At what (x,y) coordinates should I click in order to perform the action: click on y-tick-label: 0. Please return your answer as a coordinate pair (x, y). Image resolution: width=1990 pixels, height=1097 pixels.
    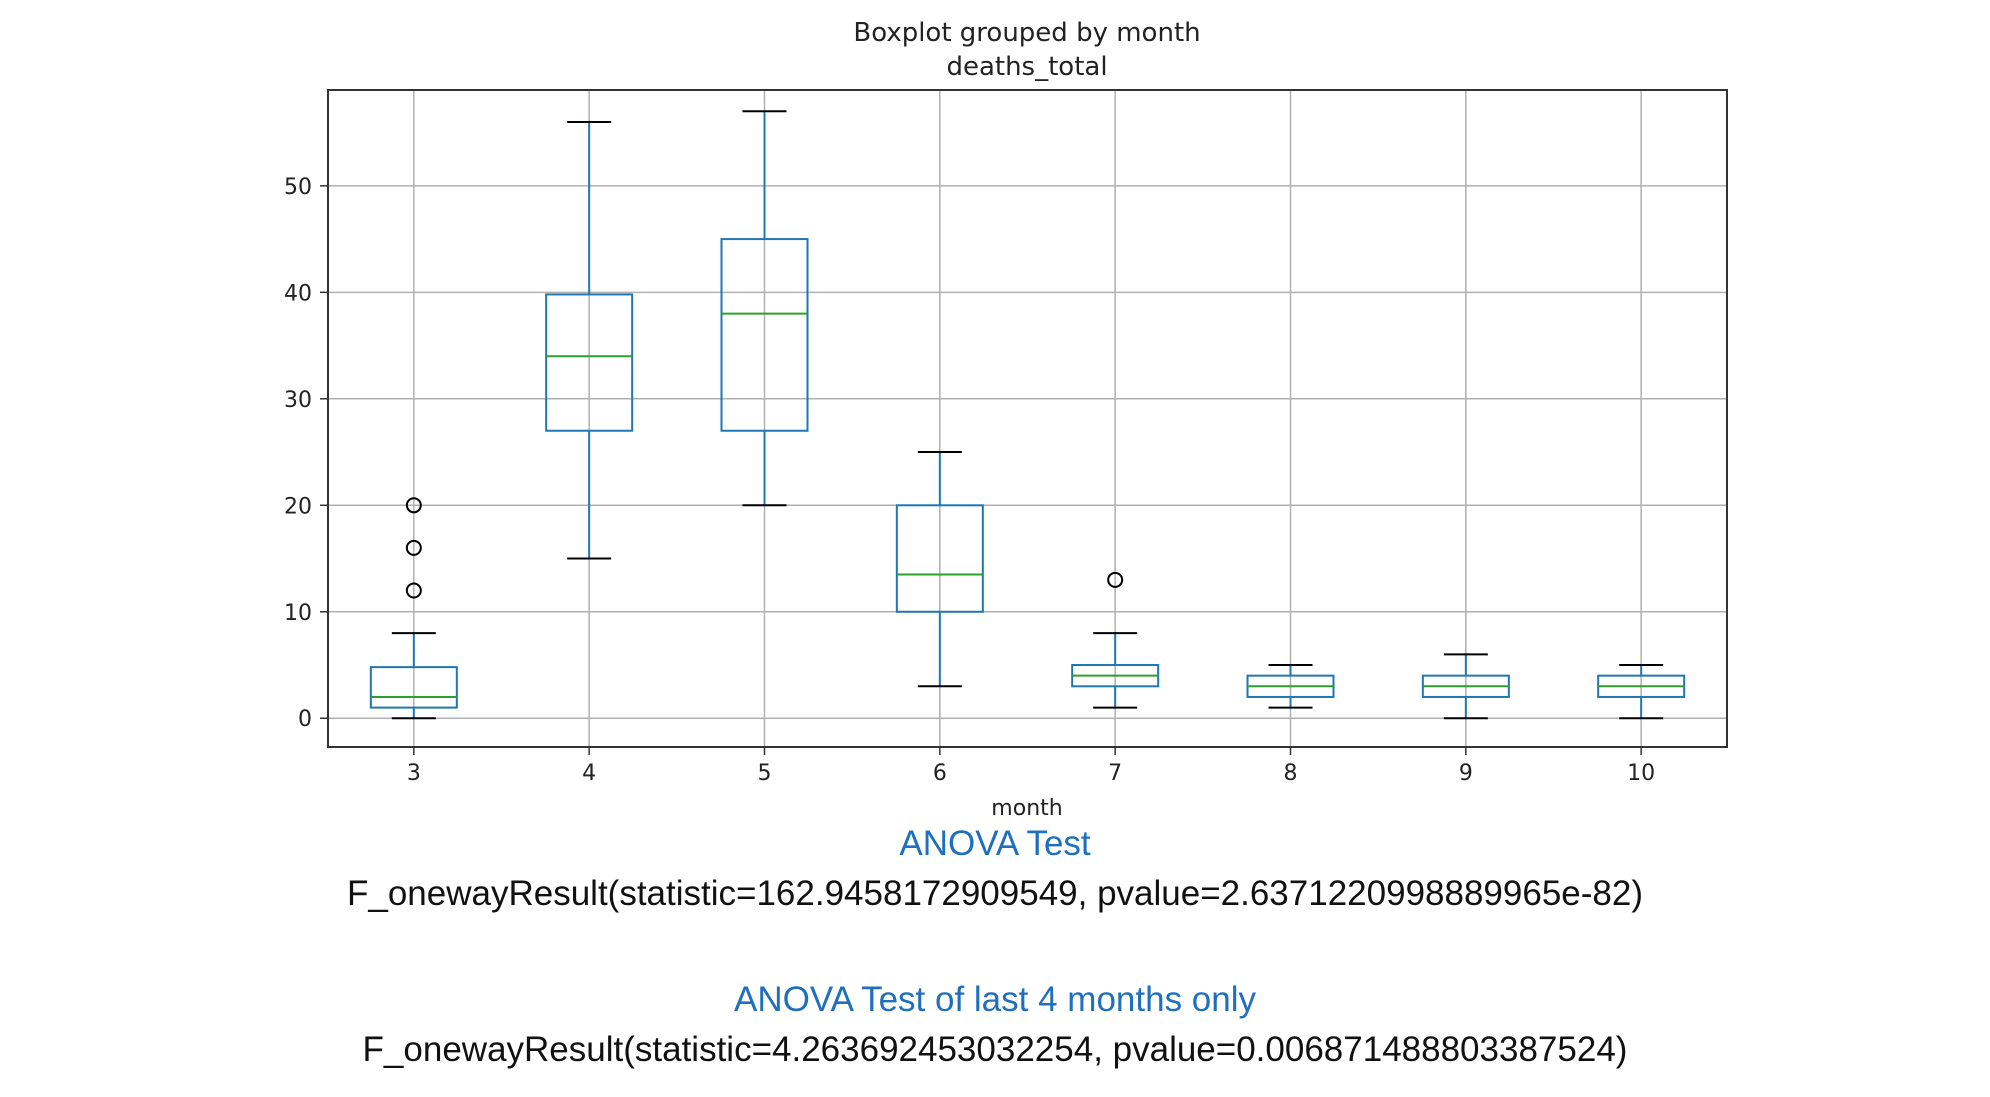
    Looking at the image, I should click on (305, 719).